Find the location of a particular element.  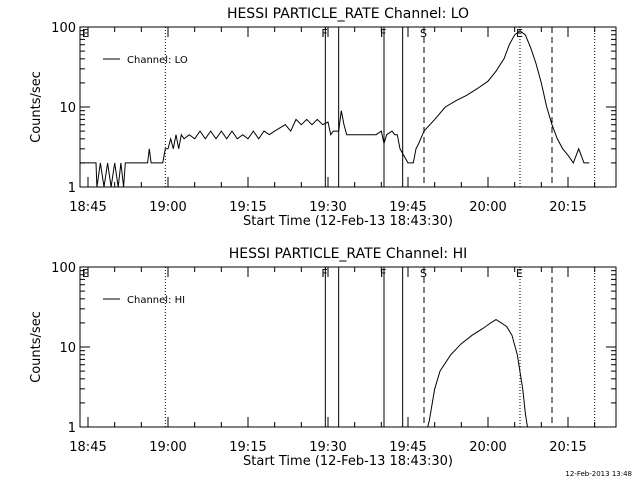

footer-timestamp: 12-Feb-2013 13:48 is located at coordinates (598, 474).